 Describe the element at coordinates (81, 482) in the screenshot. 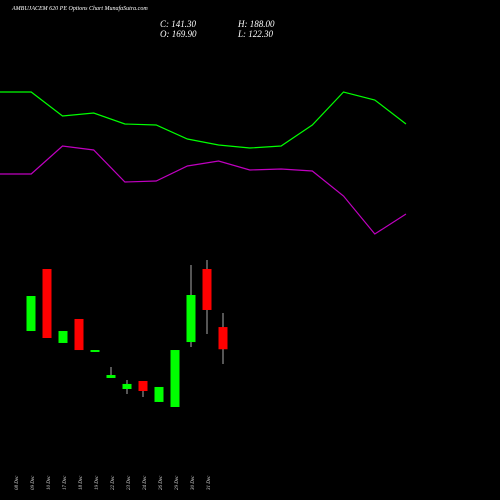

I see `x-tick-label: 18 Dec` at that location.